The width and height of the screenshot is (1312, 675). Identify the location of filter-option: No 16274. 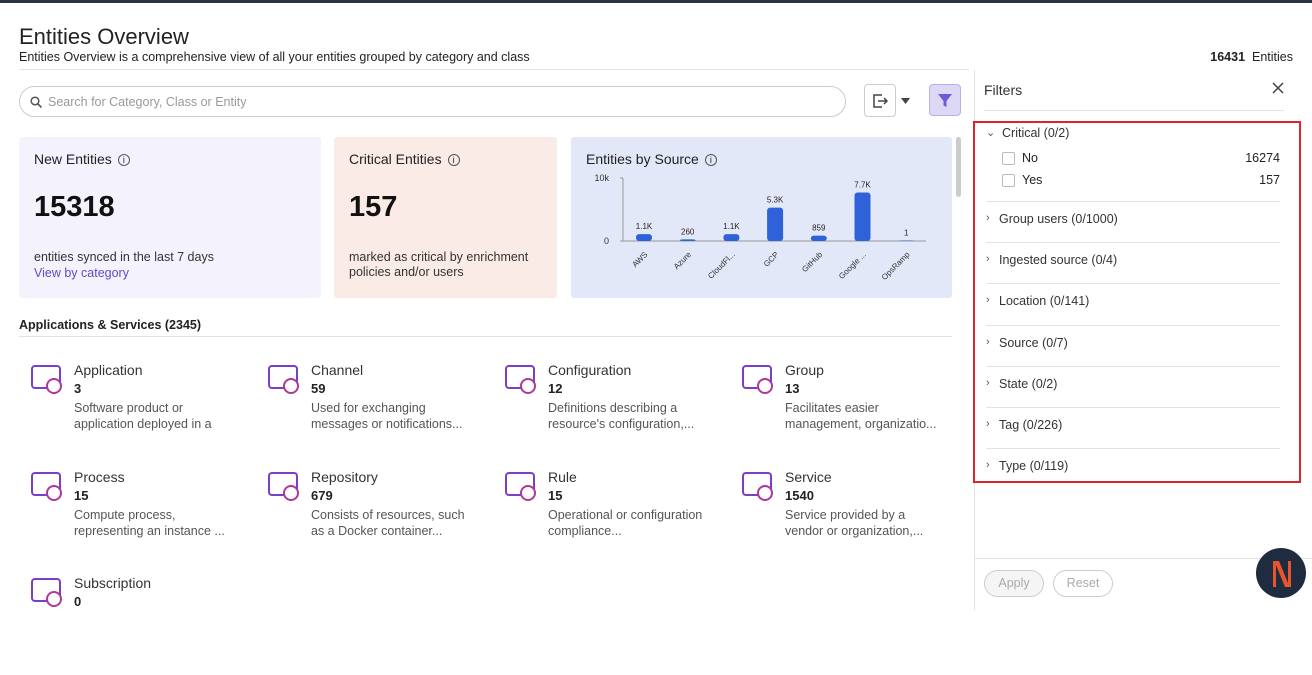
(1141, 159).